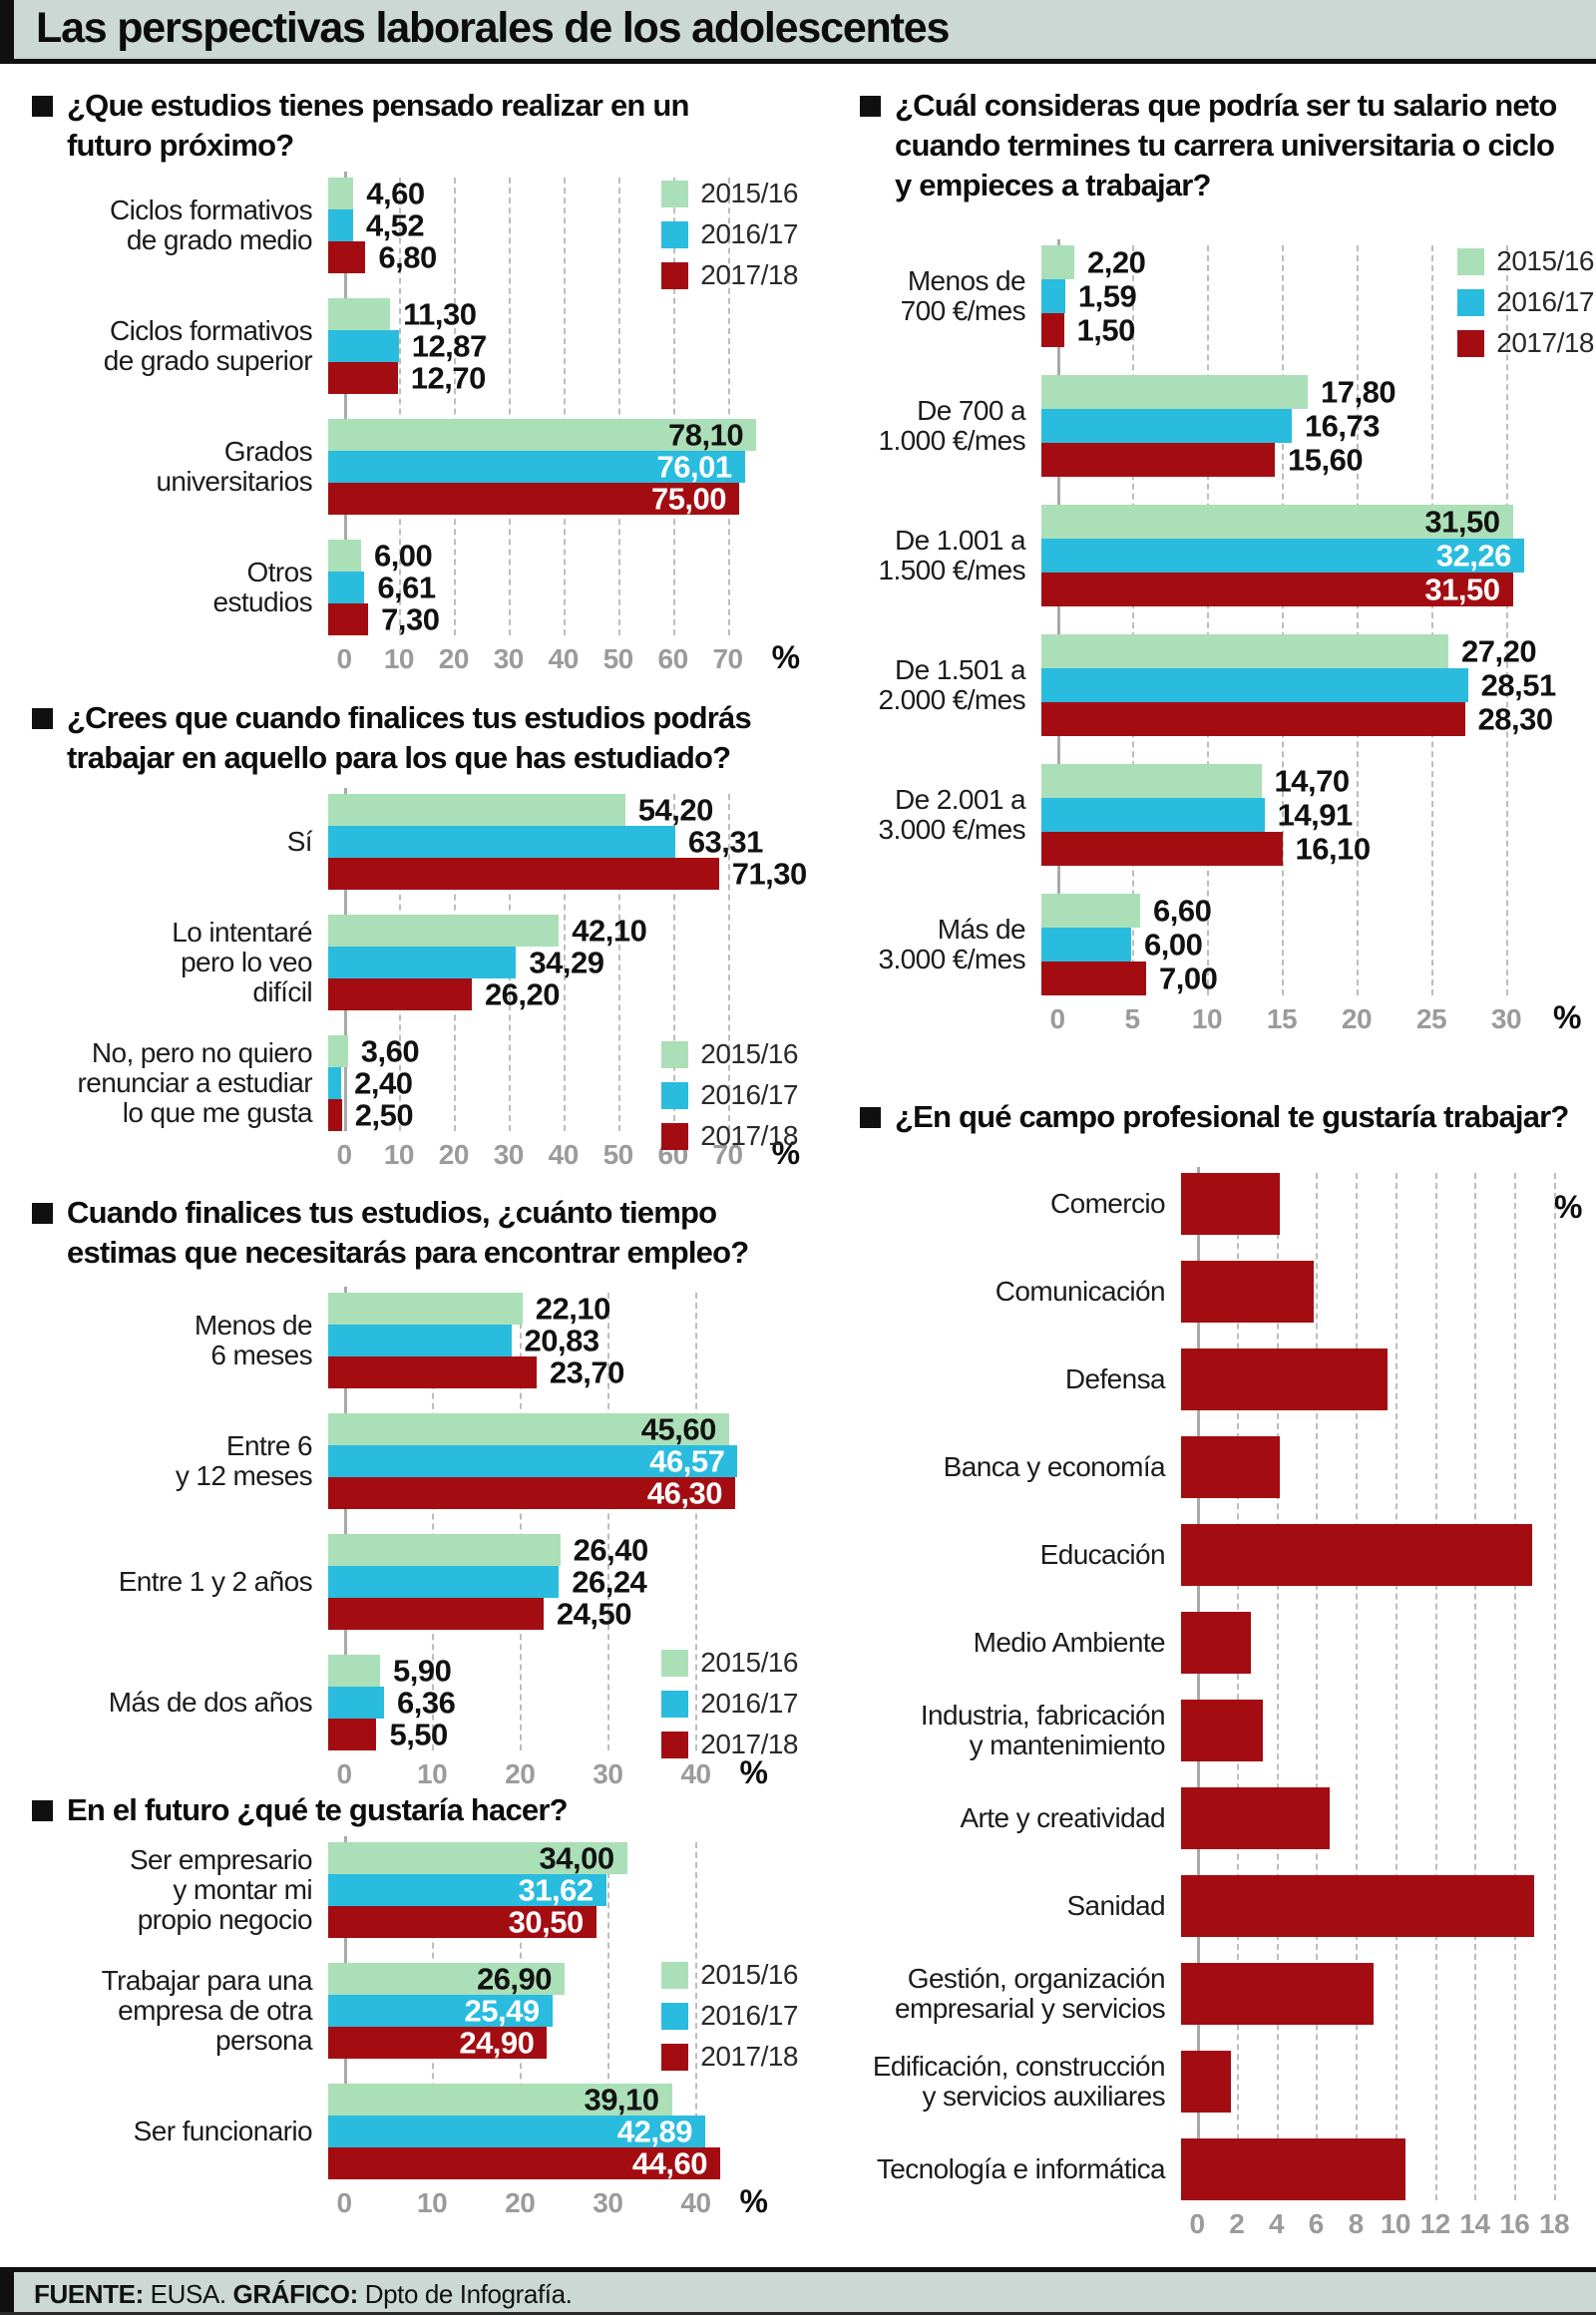 The image size is (1596, 2315). Describe the element at coordinates (1316, 2224) in the screenshot. I see `axis-tick: 6` at that location.